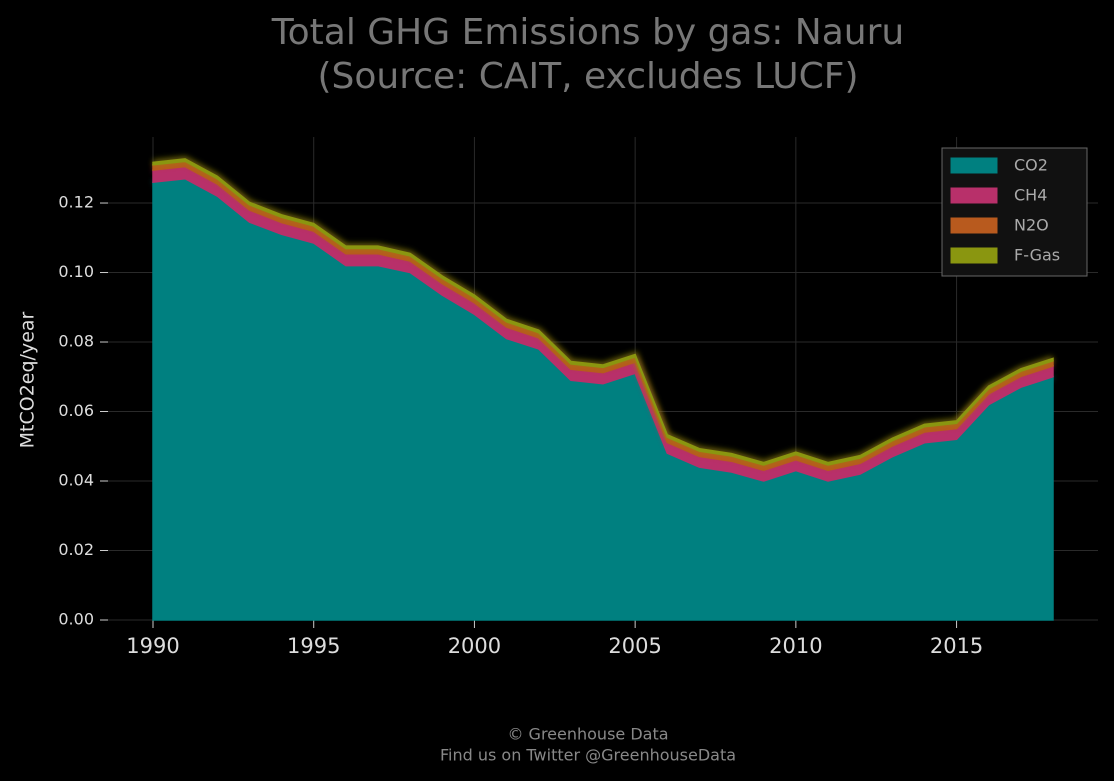 This screenshot has width=1114, height=781. What do you see at coordinates (1030, 195) in the screenshot?
I see `legend-label: CH4` at bounding box center [1030, 195].